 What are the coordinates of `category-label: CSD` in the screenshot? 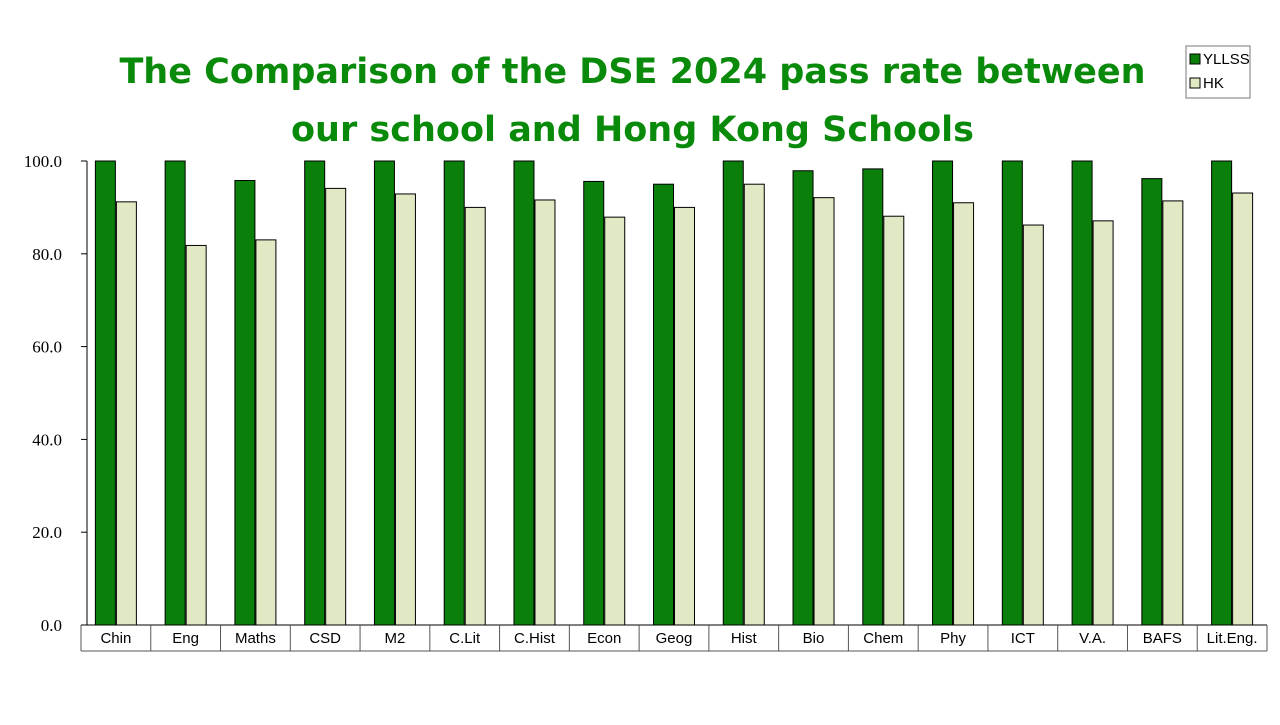 It's located at (325, 638).